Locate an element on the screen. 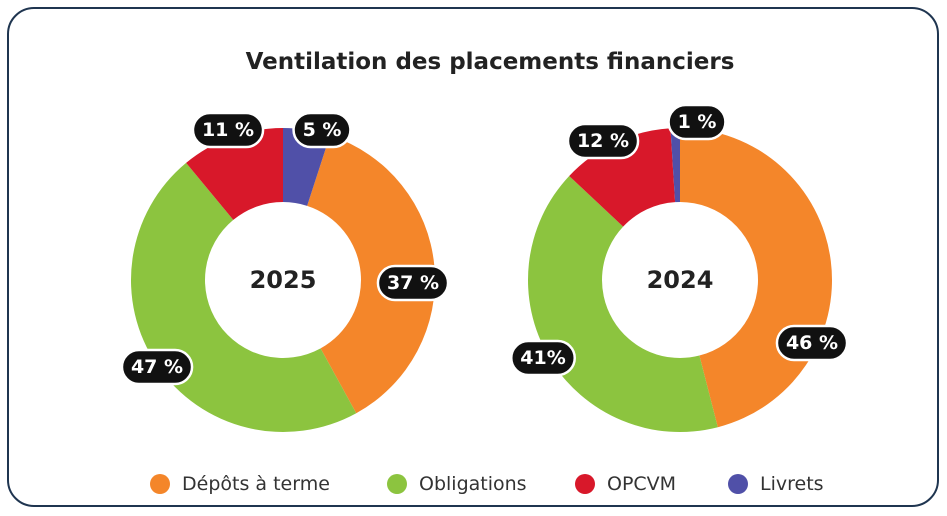 Image resolution: width=947 pixels, height=516 pixels. value-label: 46 % is located at coordinates (812, 343).